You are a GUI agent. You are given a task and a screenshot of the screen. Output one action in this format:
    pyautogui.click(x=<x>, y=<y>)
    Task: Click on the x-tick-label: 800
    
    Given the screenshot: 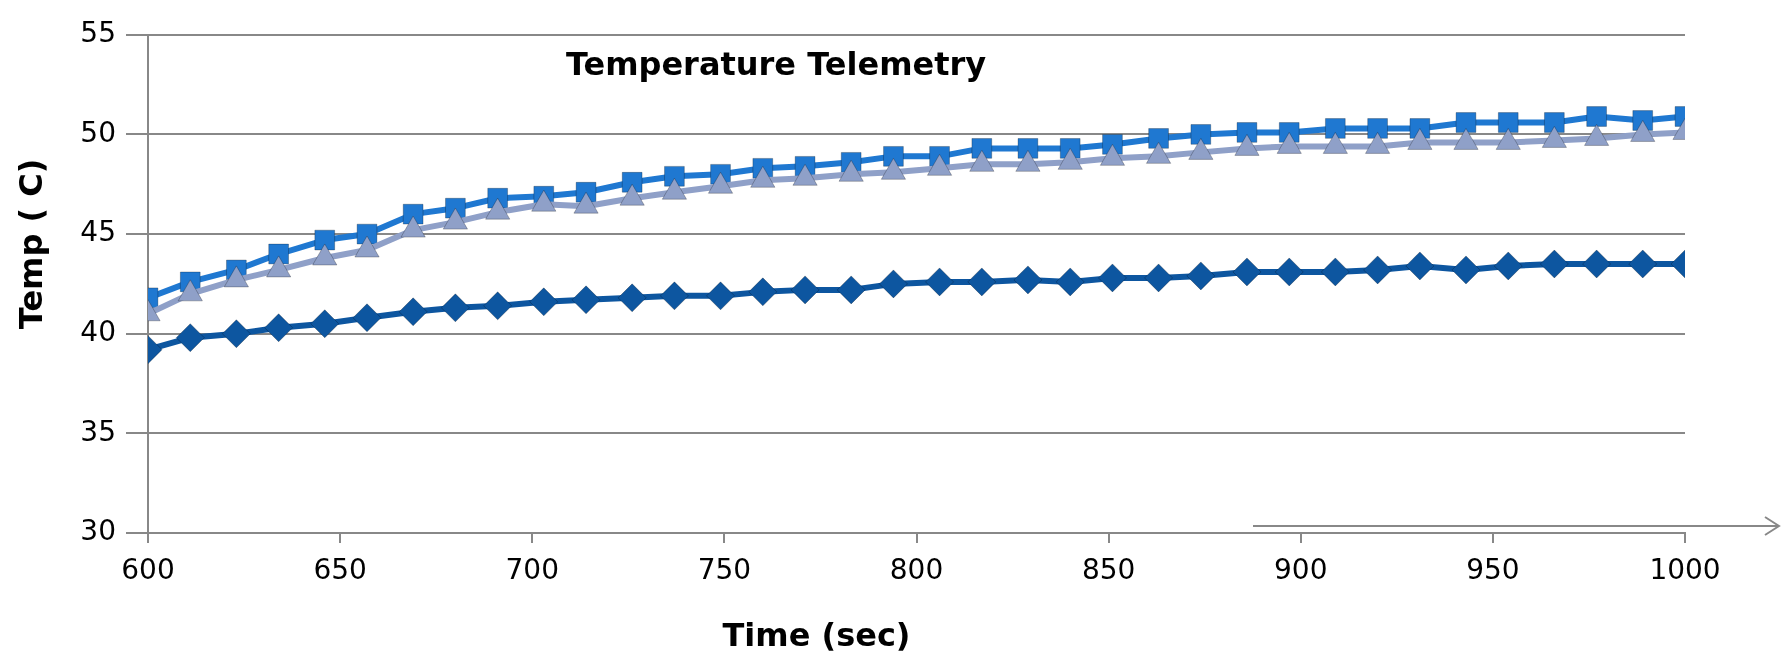 What is the action you would take?
    pyautogui.click(x=916, y=570)
    